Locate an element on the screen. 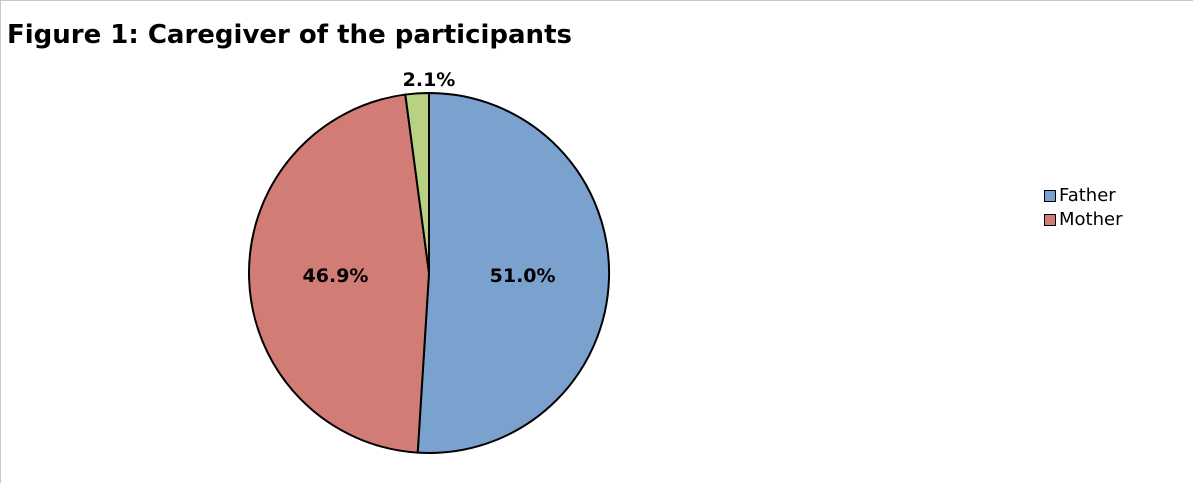  pie-slice-father is located at coordinates (513, 273).